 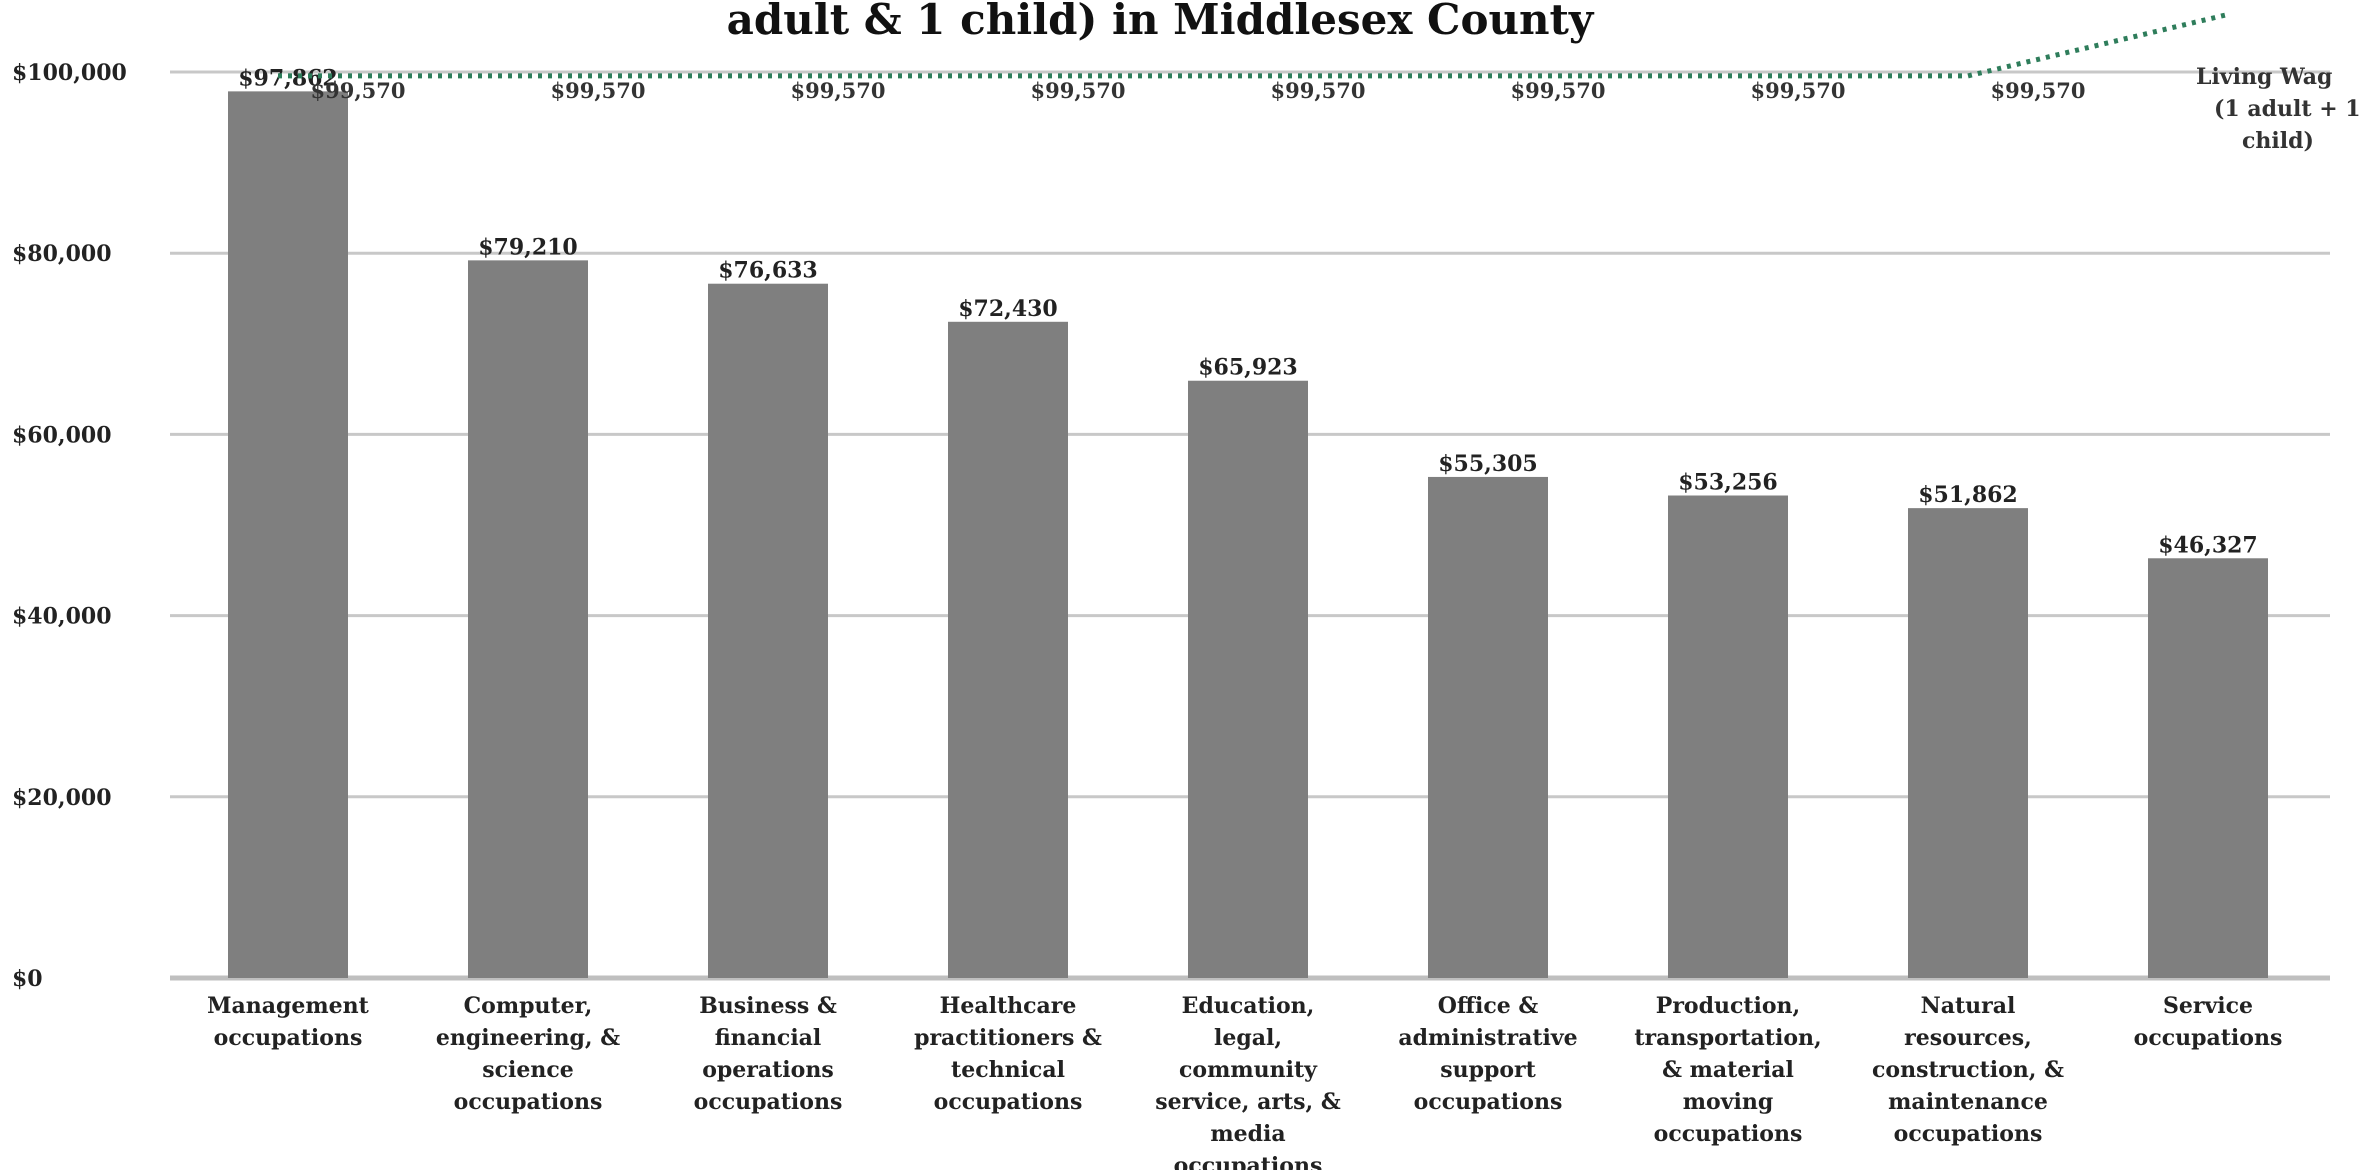 I want to click on x-category-label: operations, so click(x=767, y=1070).